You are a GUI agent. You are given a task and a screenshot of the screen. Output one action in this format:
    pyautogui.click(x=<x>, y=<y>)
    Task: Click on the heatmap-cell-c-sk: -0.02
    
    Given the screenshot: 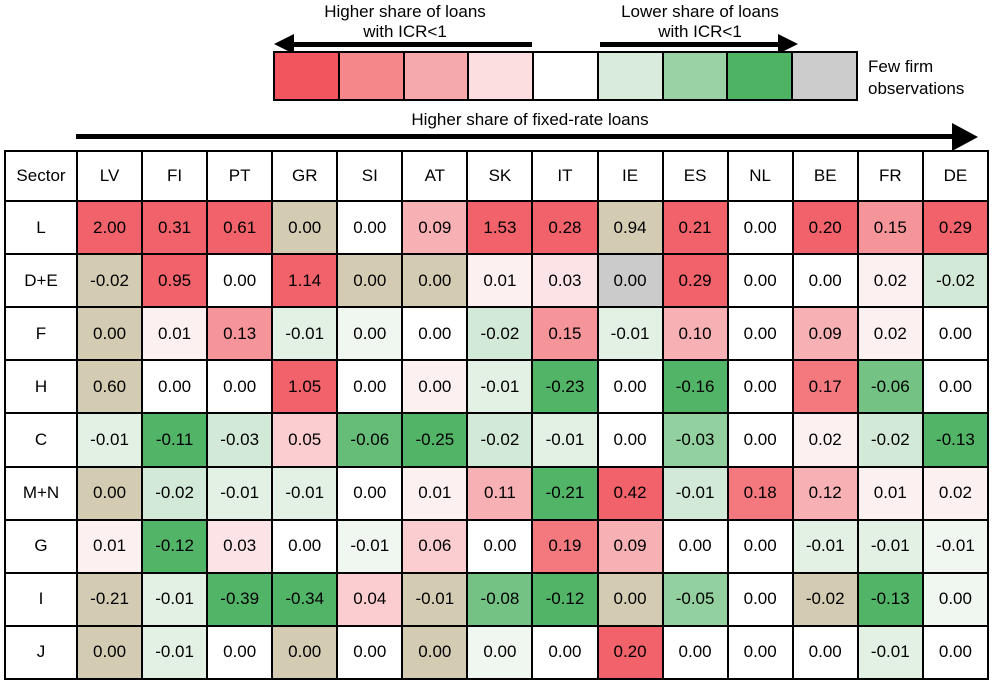 What is the action you would take?
    pyautogui.click(x=500, y=440)
    